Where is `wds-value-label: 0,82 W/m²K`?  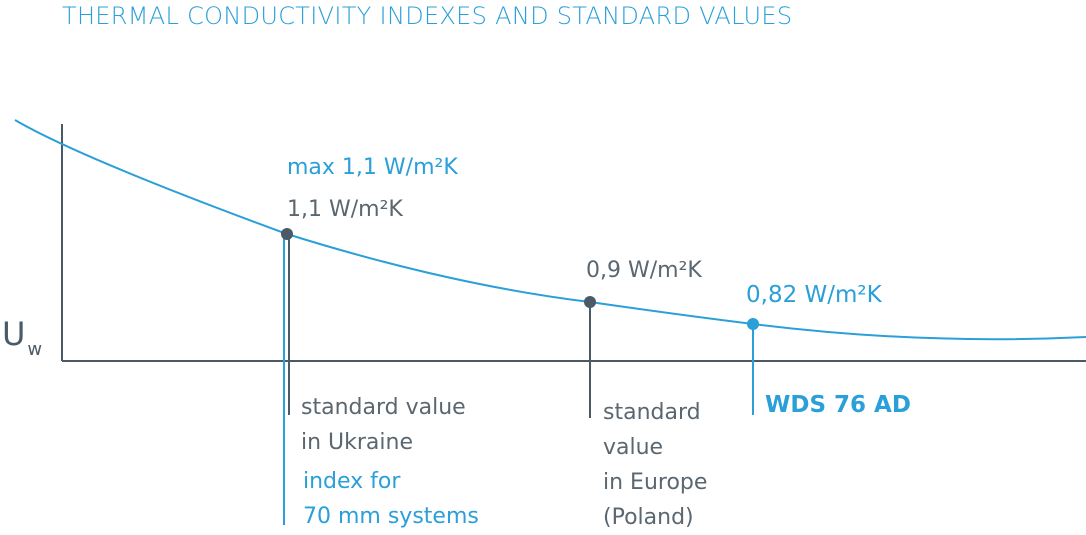 wds-value-label: 0,82 W/m²K is located at coordinates (814, 295).